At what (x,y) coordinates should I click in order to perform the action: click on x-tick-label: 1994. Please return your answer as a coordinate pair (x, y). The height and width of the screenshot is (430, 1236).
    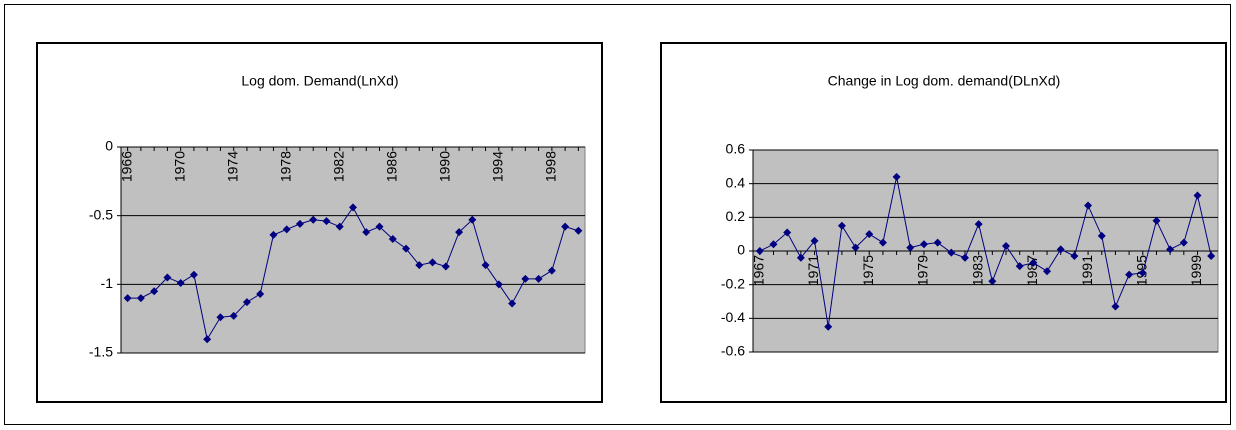
    Looking at the image, I should click on (498, 166).